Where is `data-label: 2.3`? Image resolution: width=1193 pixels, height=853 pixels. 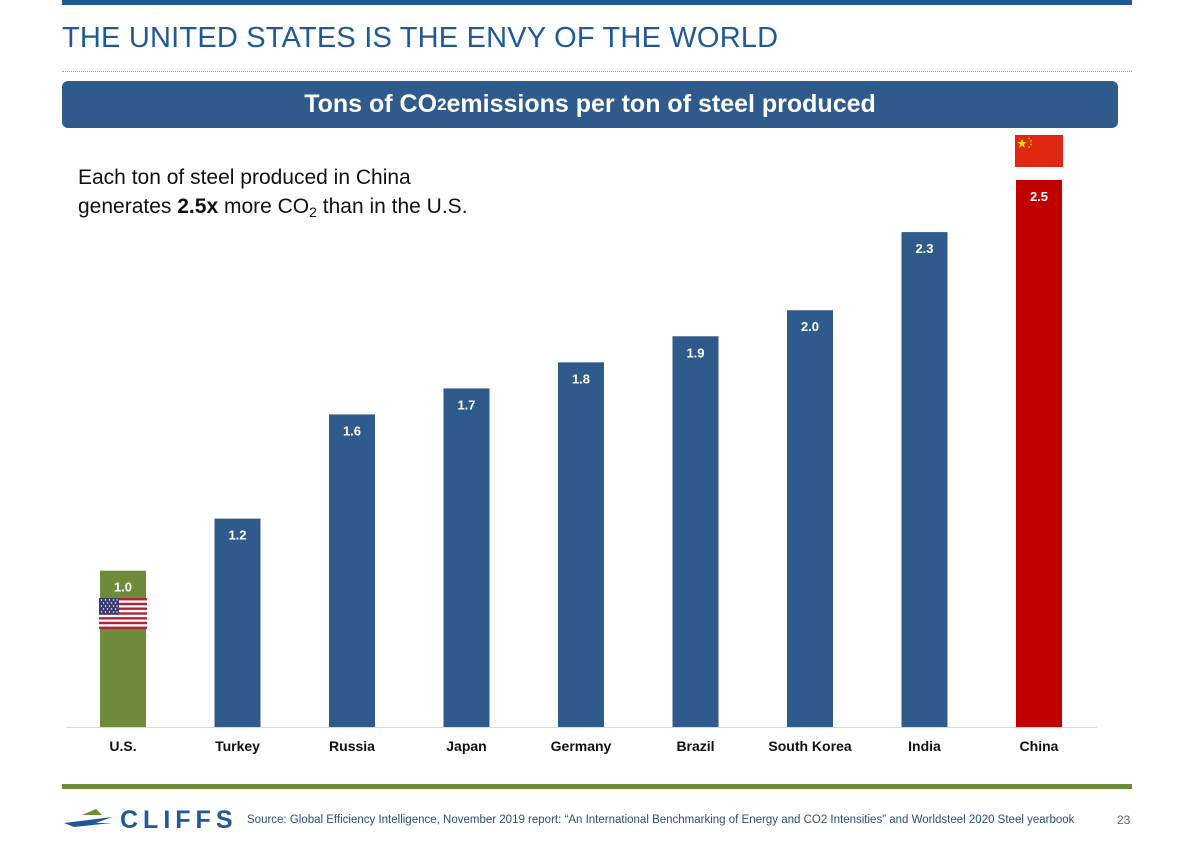 data-label: 2.3 is located at coordinates (924, 248).